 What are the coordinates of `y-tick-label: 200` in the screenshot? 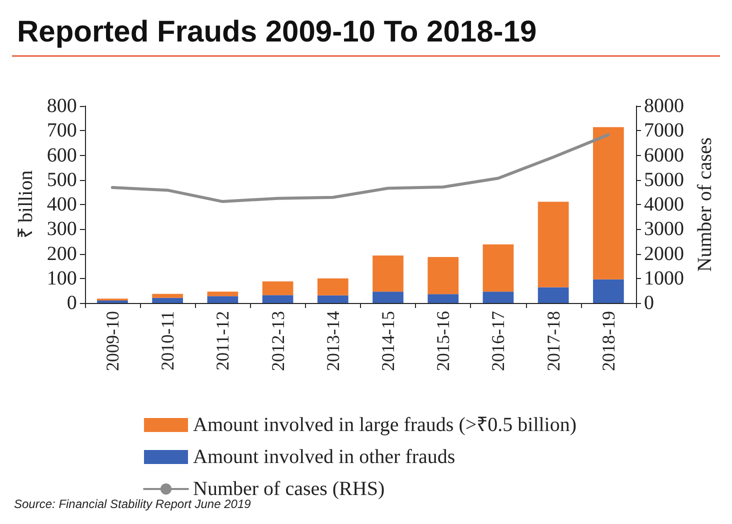 It's located at (61, 253).